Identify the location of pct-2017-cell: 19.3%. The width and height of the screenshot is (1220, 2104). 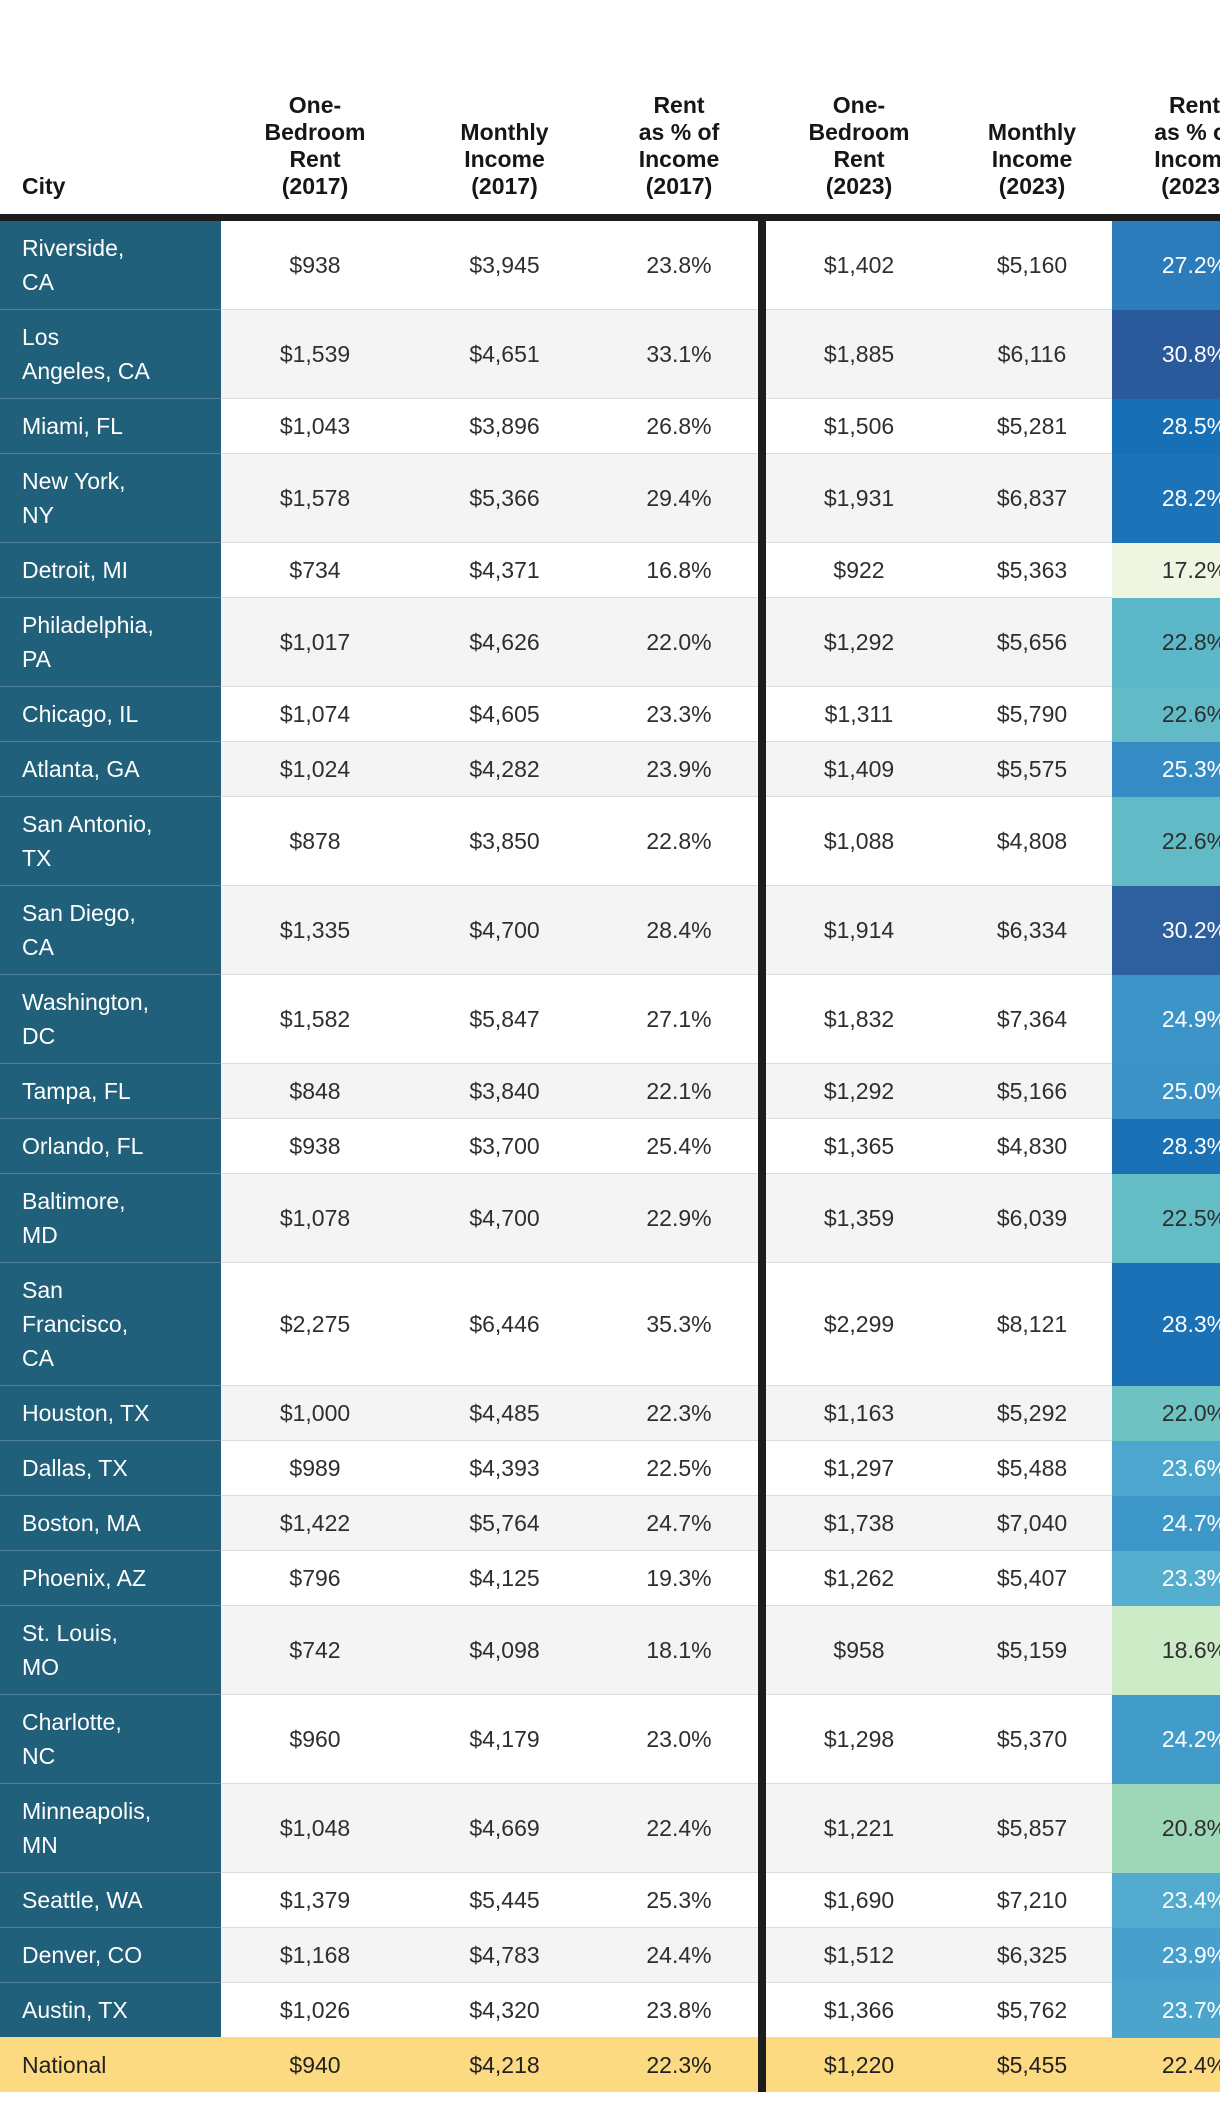
(679, 1578).